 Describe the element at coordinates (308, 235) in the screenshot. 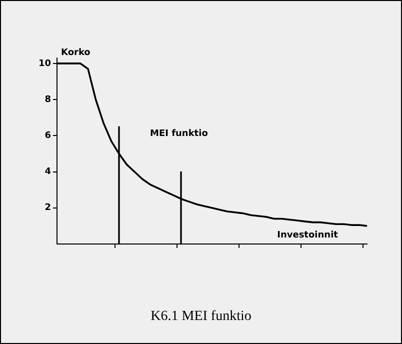

I see `x-axis-title: Investoinnit` at that location.